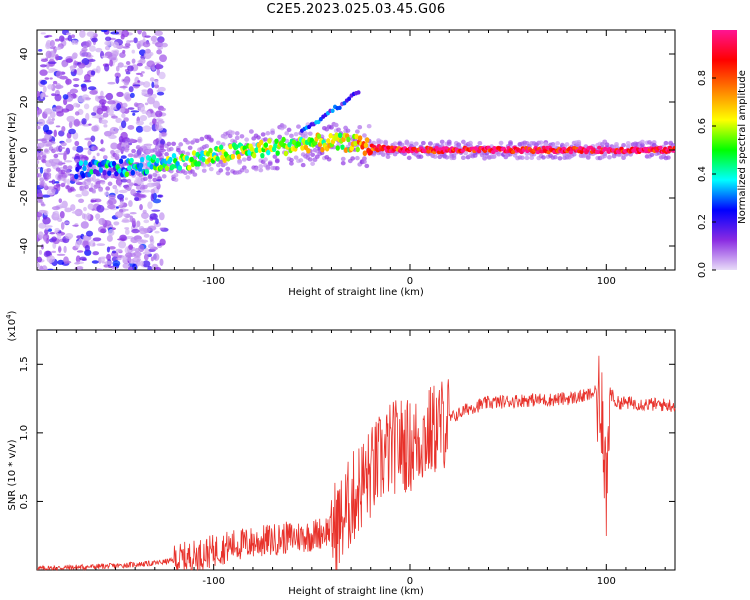 The width and height of the screenshot is (750, 600). Describe the element at coordinates (24, 246) in the screenshot. I see `y-tick-label: -40` at that location.